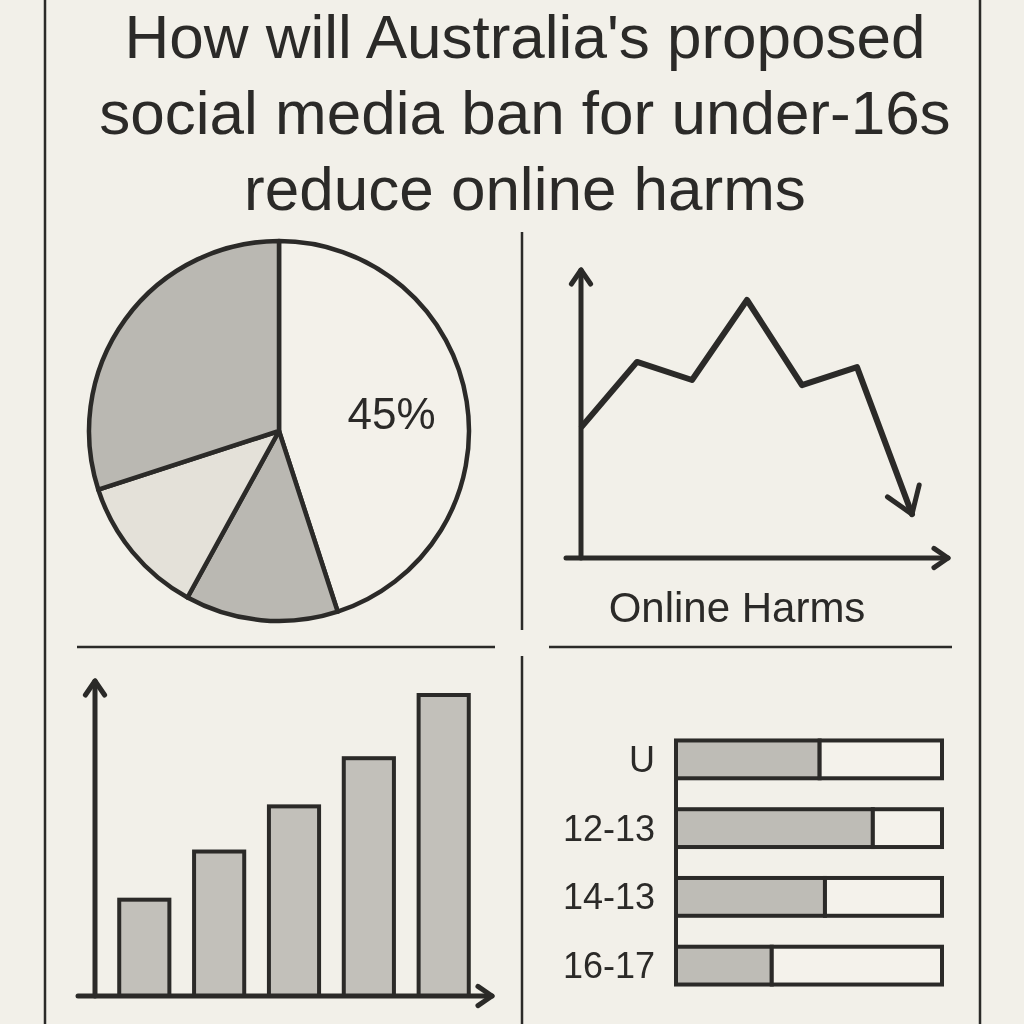 The width and height of the screenshot is (1024, 1024). Describe the element at coordinates (737, 607) in the screenshot. I see `x-axis-title: Online Harms` at that location.